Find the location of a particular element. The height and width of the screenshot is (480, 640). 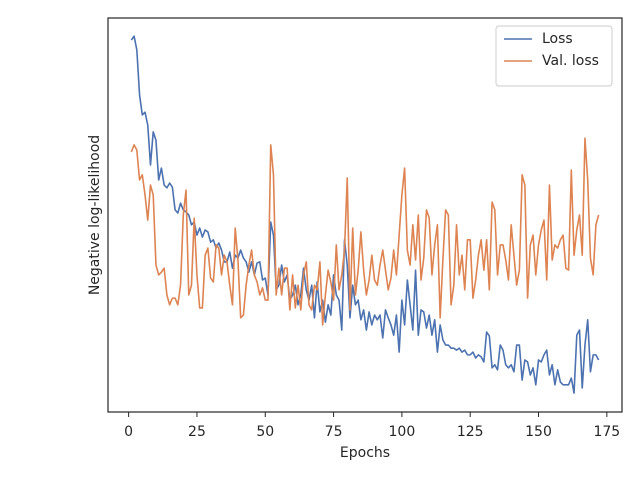

x-tick-label: 75 is located at coordinates (334, 432).